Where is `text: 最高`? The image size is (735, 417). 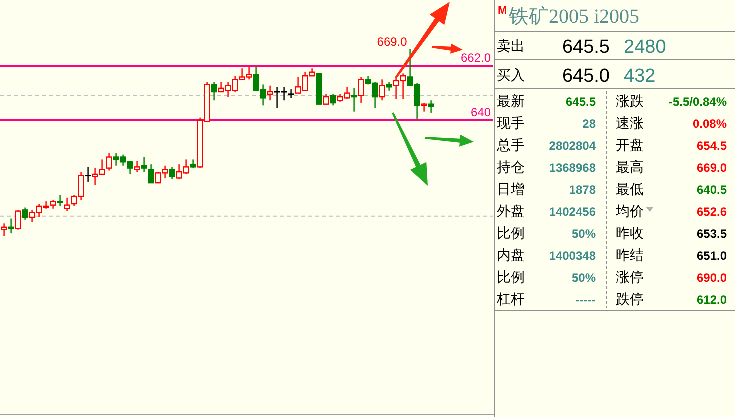 text: 最高 is located at coordinates (630, 167).